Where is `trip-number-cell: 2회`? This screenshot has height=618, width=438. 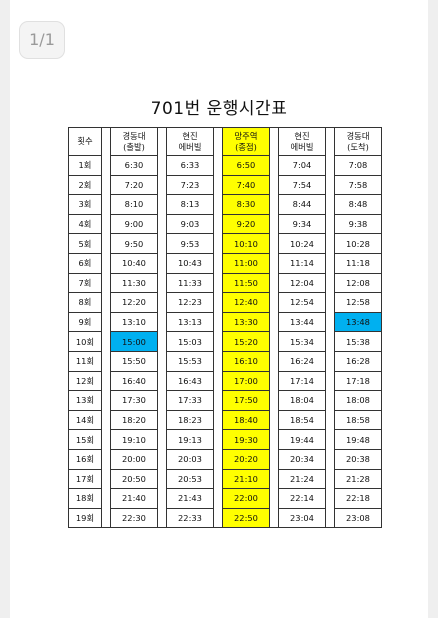 trip-number-cell: 2회 is located at coordinates (85, 185).